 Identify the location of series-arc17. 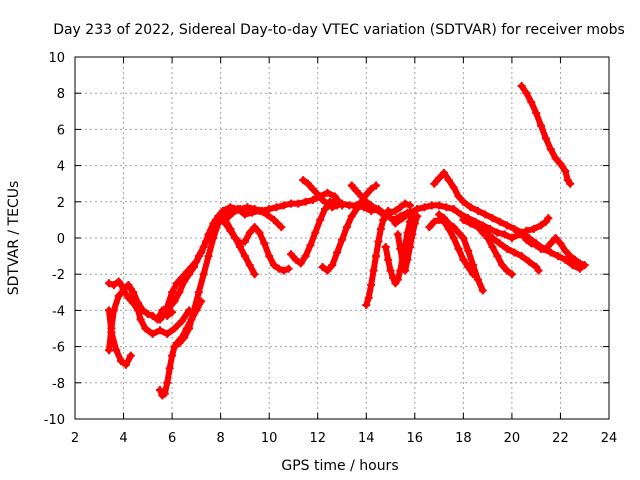
(407, 243).